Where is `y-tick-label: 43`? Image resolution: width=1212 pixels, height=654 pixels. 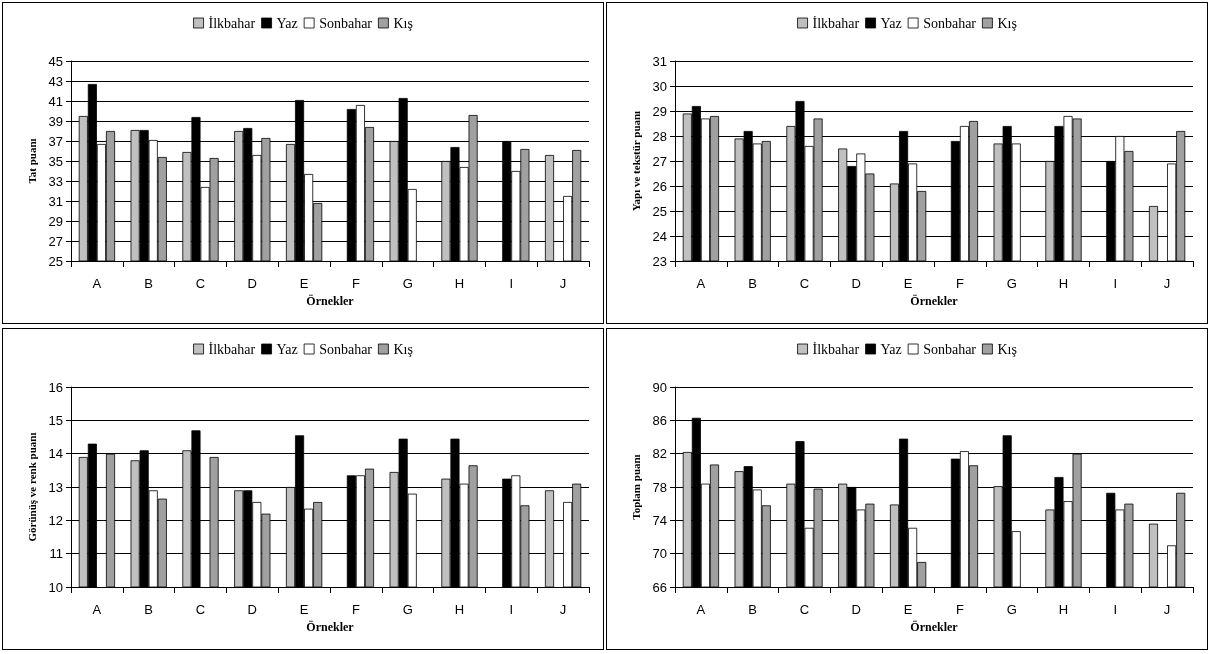
y-tick-label: 43 is located at coordinates (55, 81).